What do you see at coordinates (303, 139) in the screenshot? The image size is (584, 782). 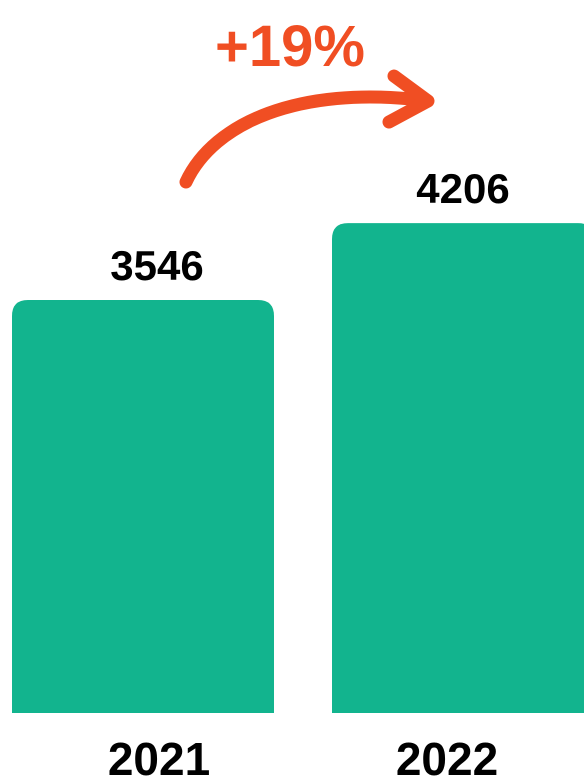 I see `growth-arrow-curve` at bounding box center [303, 139].